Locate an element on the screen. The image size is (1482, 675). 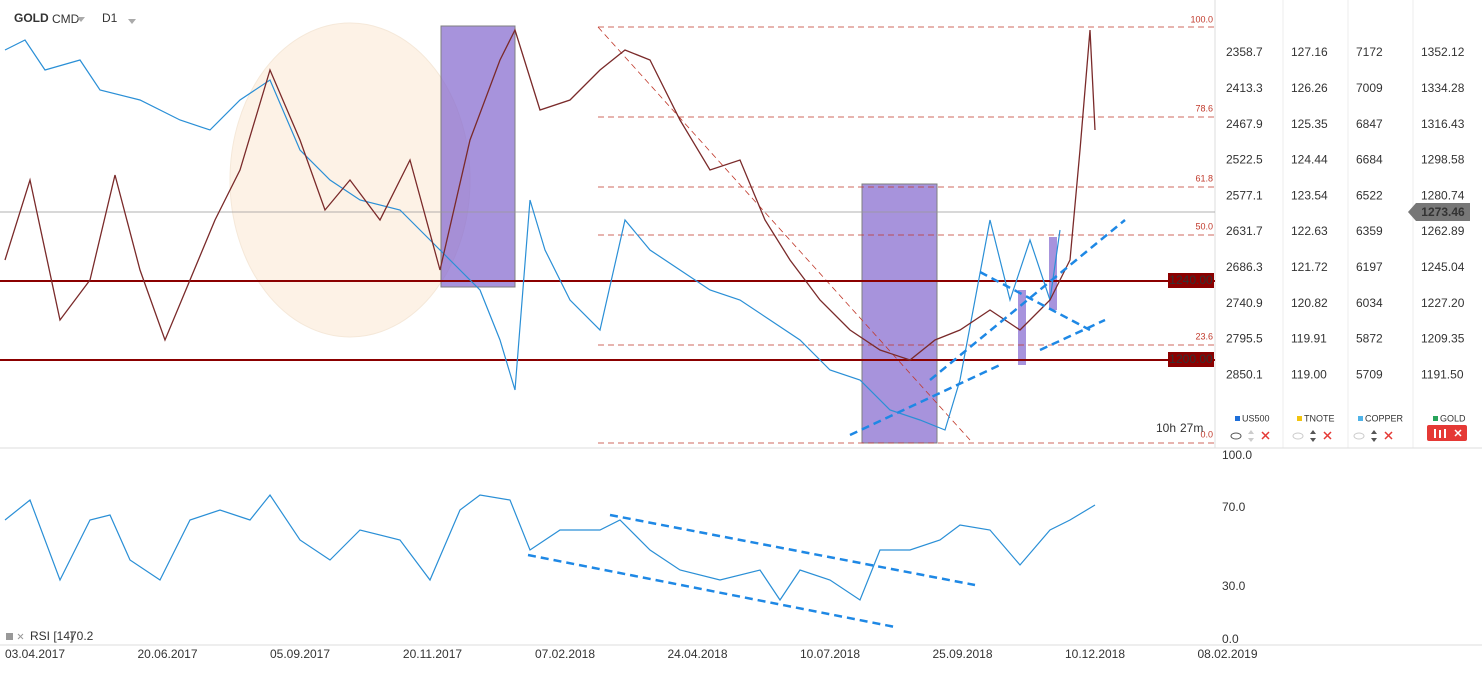
price-axis-label: 6359 is located at coordinates (1369, 231).